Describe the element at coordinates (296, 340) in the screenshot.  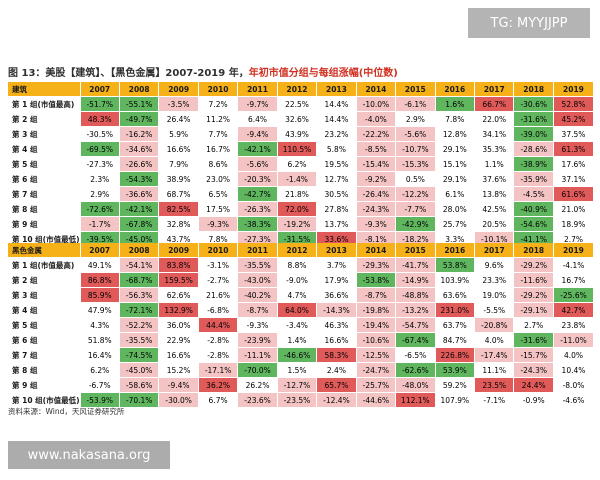
I see `table-cell: 1.4%` at that location.